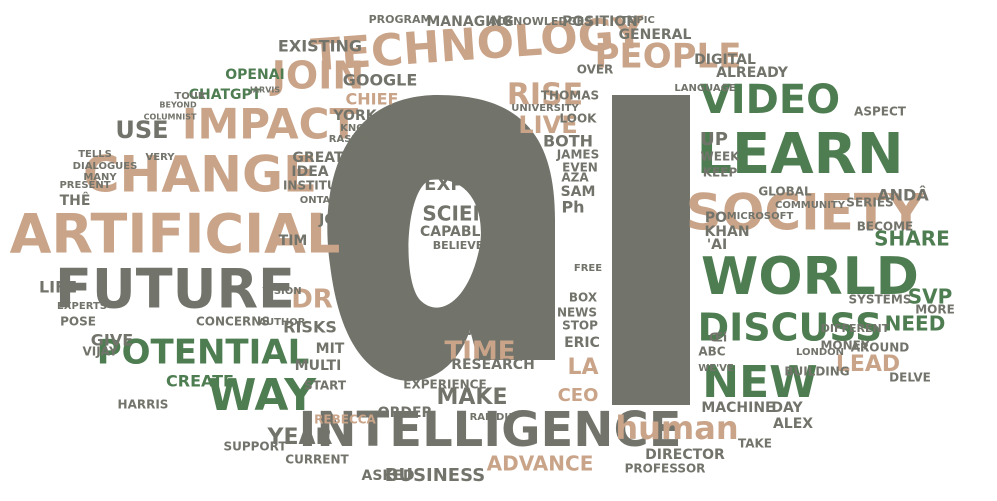 Image resolution: width=997 pixels, height=501 pixels. Describe the element at coordinates (316, 76) in the screenshot. I see `word-join: JOIN` at that location.